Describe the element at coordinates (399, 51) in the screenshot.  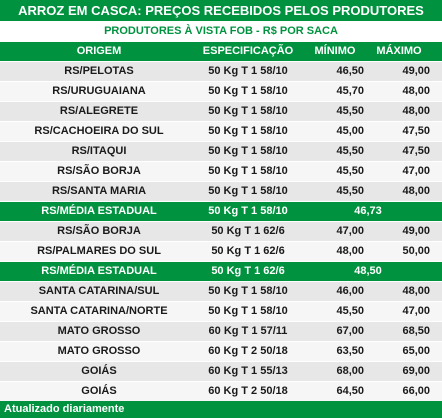
I see `header-maximo: MÁXIMO` at that location.